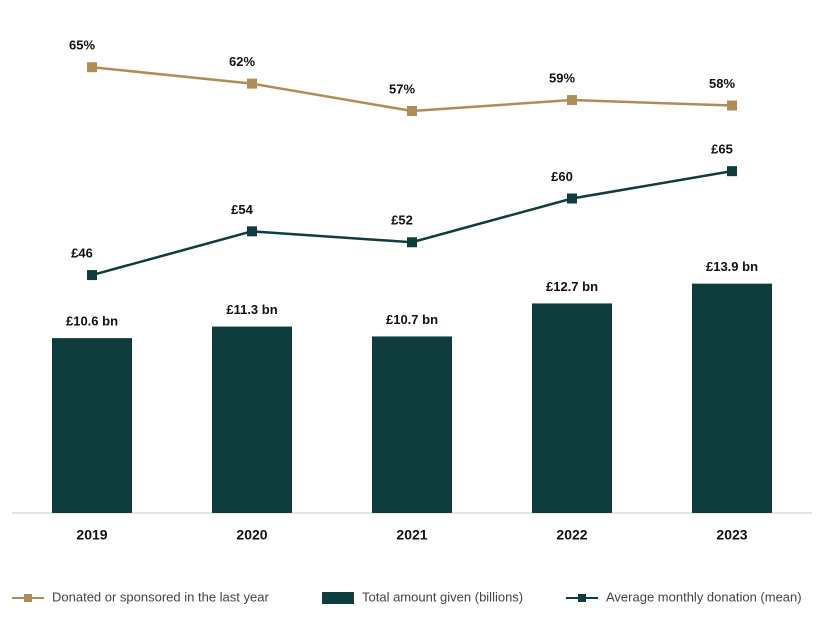 This screenshot has width=836, height=624. What do you see at coordinates (242, 209) in the screenshot?
I see `data-label: £54` at bounding box center [242, 209].